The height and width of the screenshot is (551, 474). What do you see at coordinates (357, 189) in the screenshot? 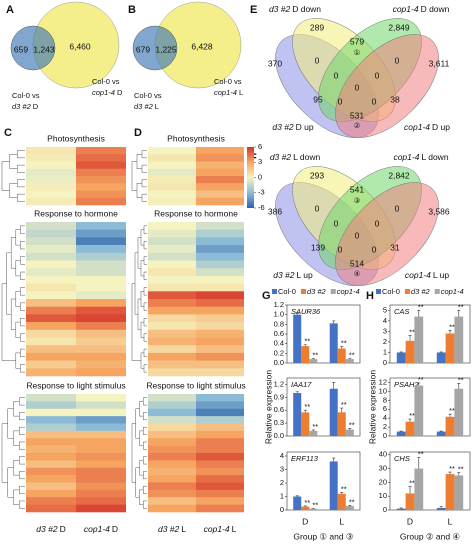
I see `venn-count: 541` at bounding box center [357, 189].